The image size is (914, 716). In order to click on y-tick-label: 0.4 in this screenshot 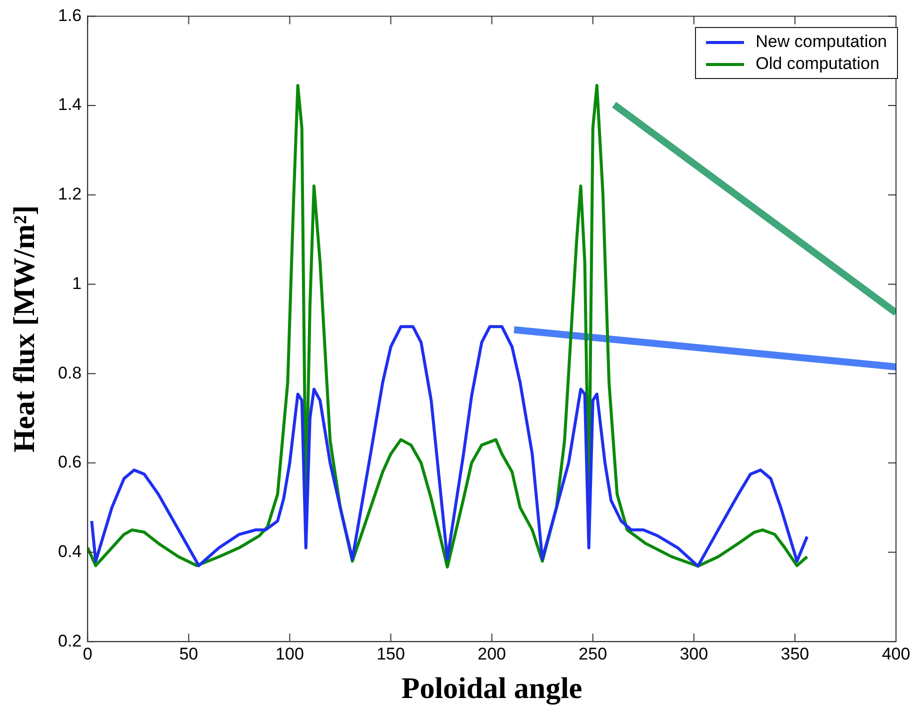, I will do `click(70, 551)`.